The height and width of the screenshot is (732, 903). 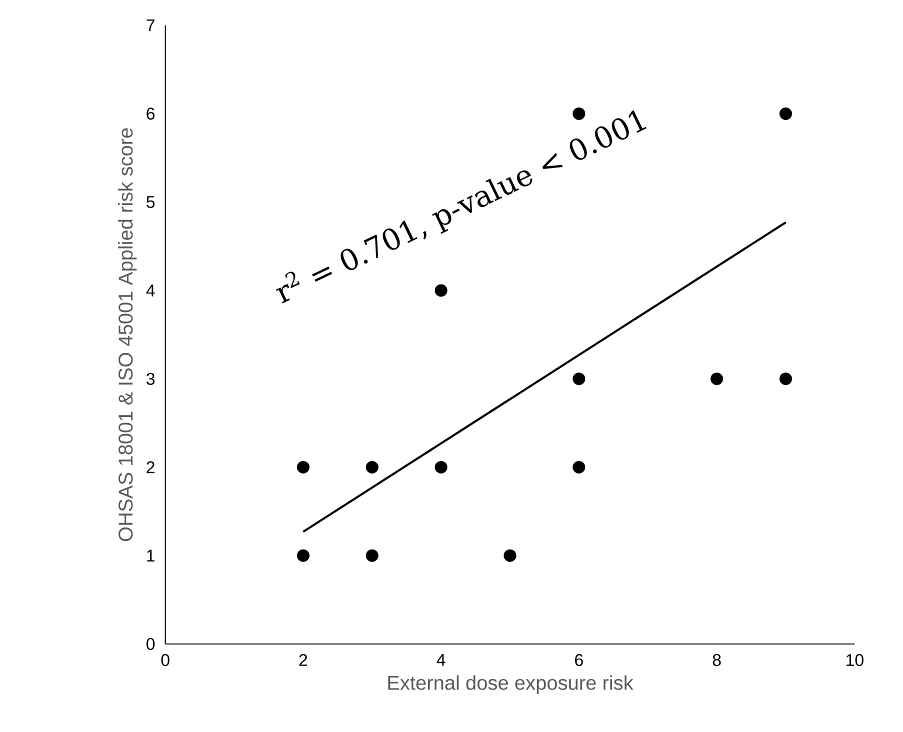 I want to click on x-axis-title: External dose exposure risk, so click(x=511, y=684).